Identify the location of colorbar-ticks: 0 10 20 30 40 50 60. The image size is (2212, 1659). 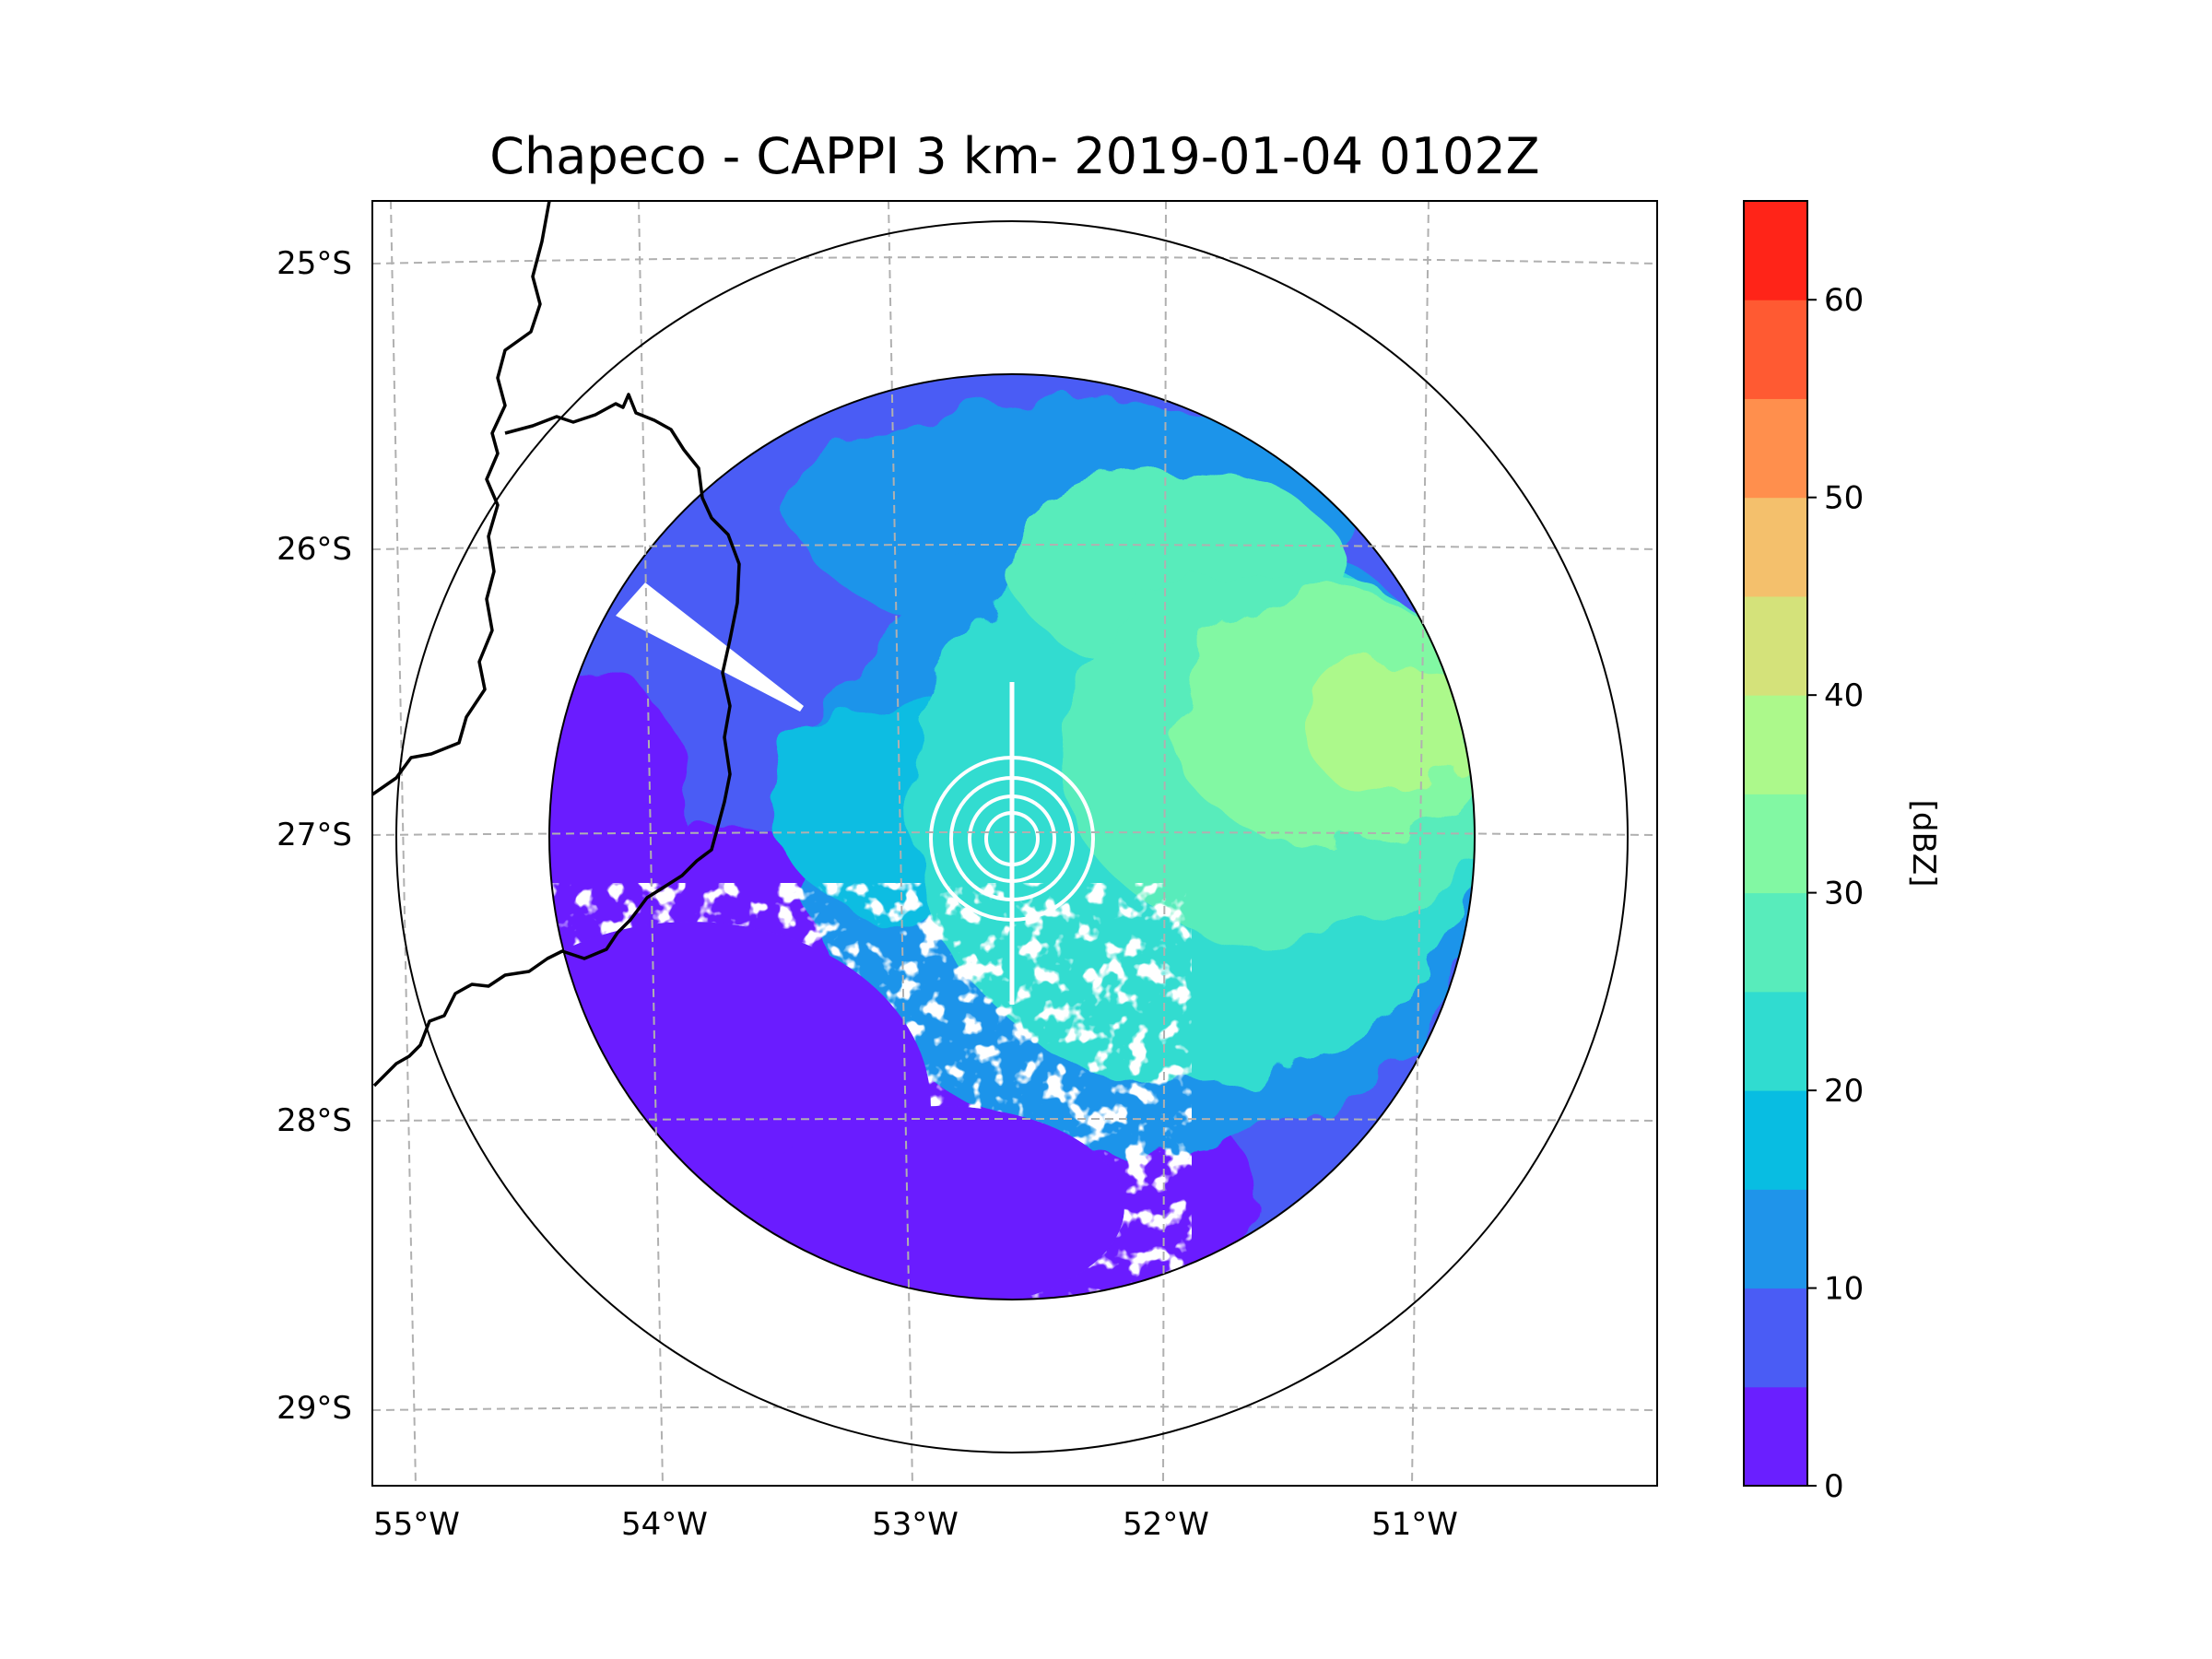
(1835, 893).